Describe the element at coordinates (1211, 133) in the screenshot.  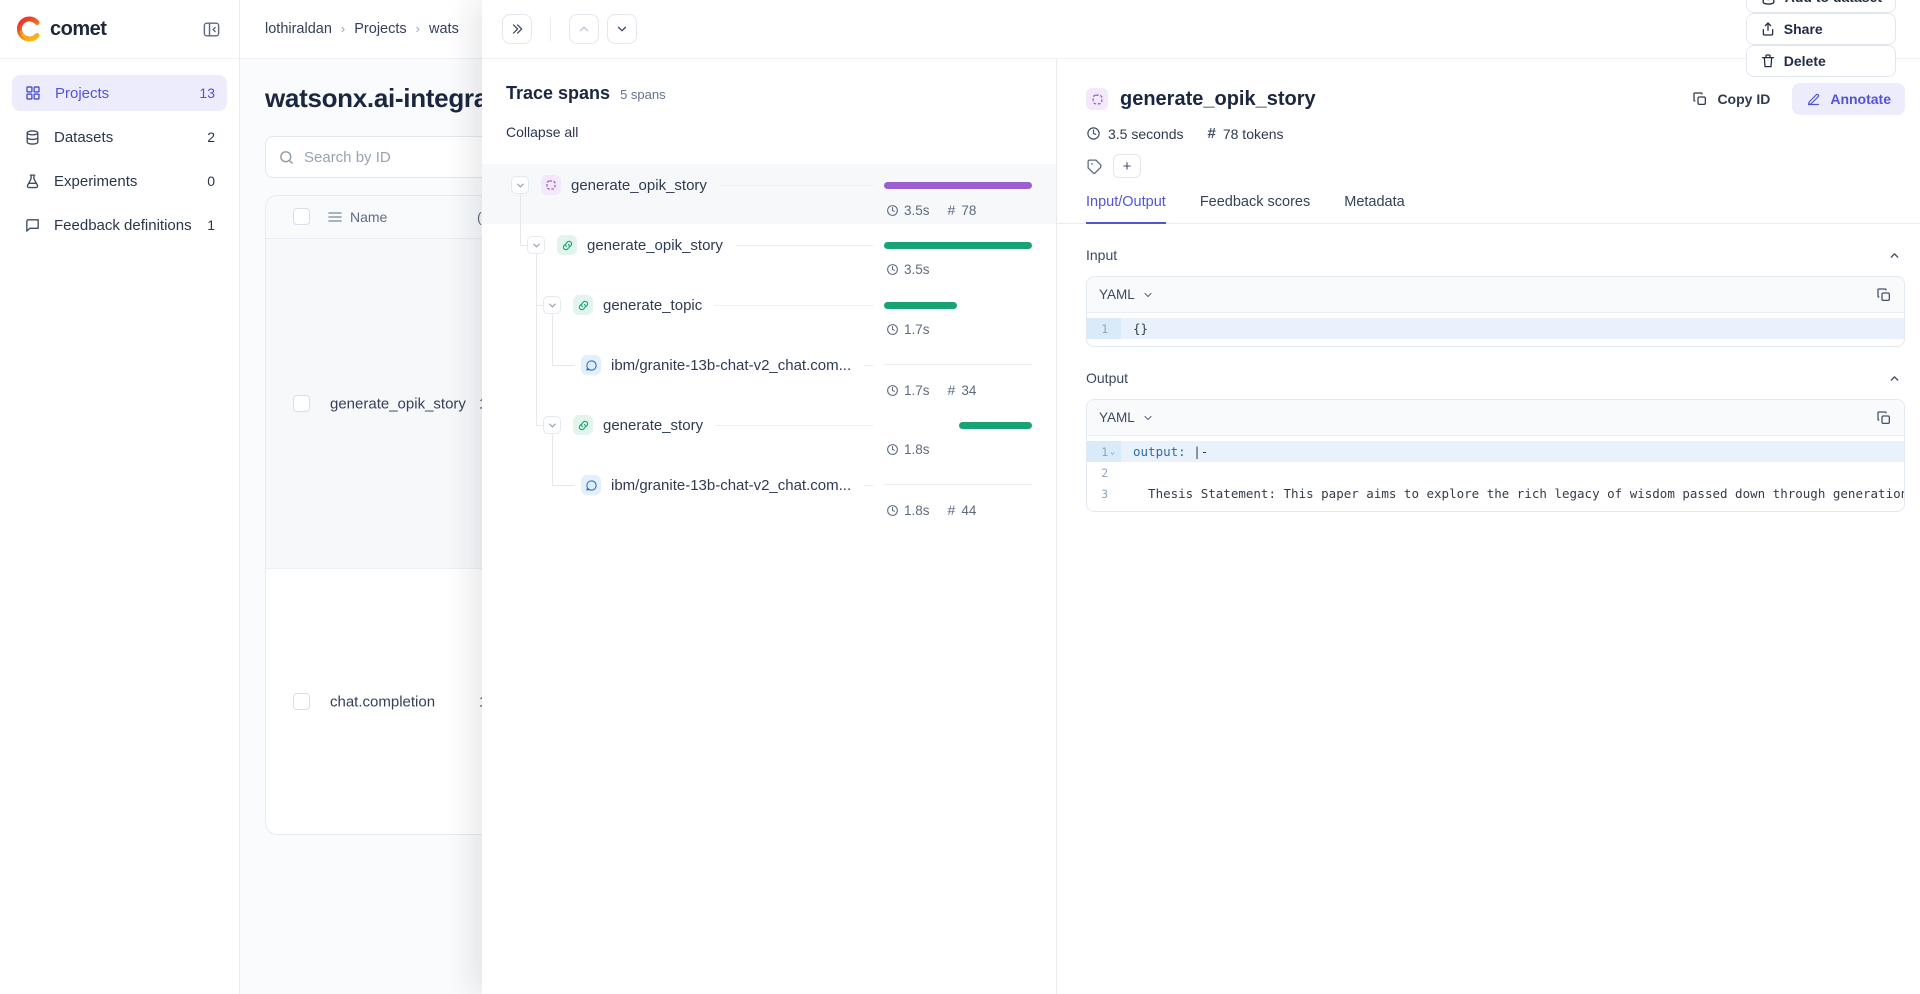
I see `hash-icon: #` at that location.